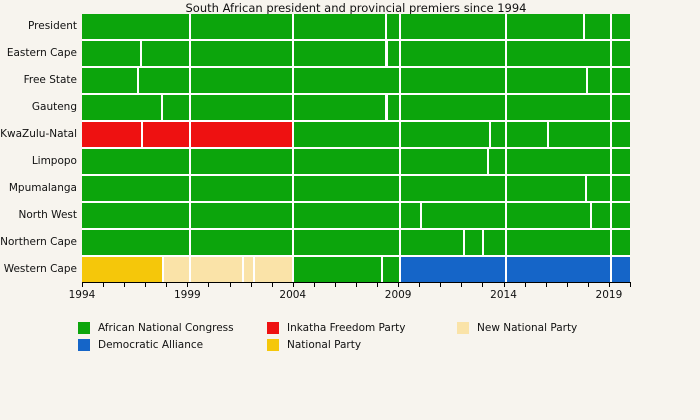 The width and height of the screenshot is (700, 420). What do you see at coordinates (527, 328) in the screenshot?
I see `legend-label: New National Party` at bounding box center [527, 328].